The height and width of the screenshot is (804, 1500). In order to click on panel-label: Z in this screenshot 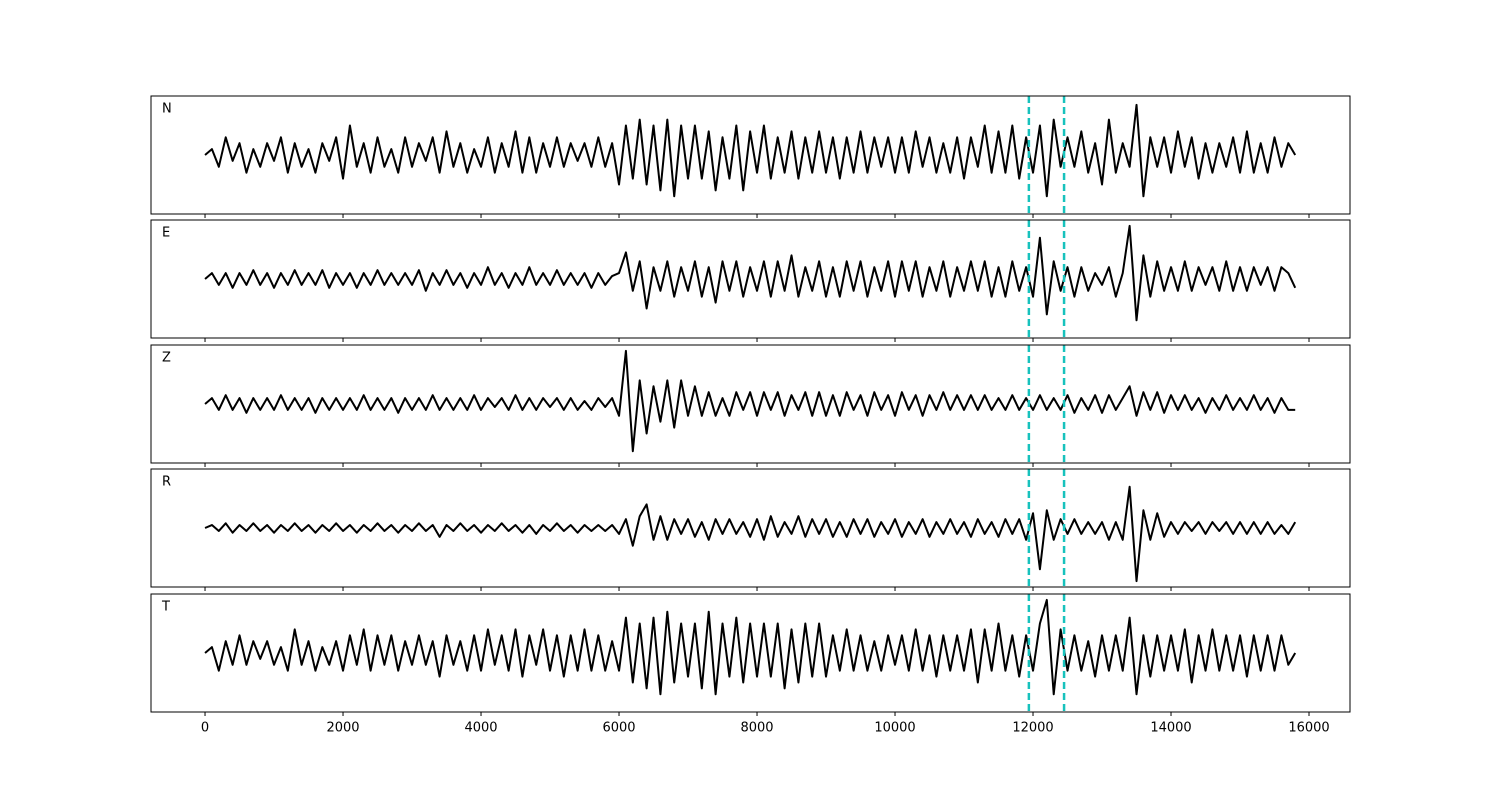, I will do `click(166, 358)`.